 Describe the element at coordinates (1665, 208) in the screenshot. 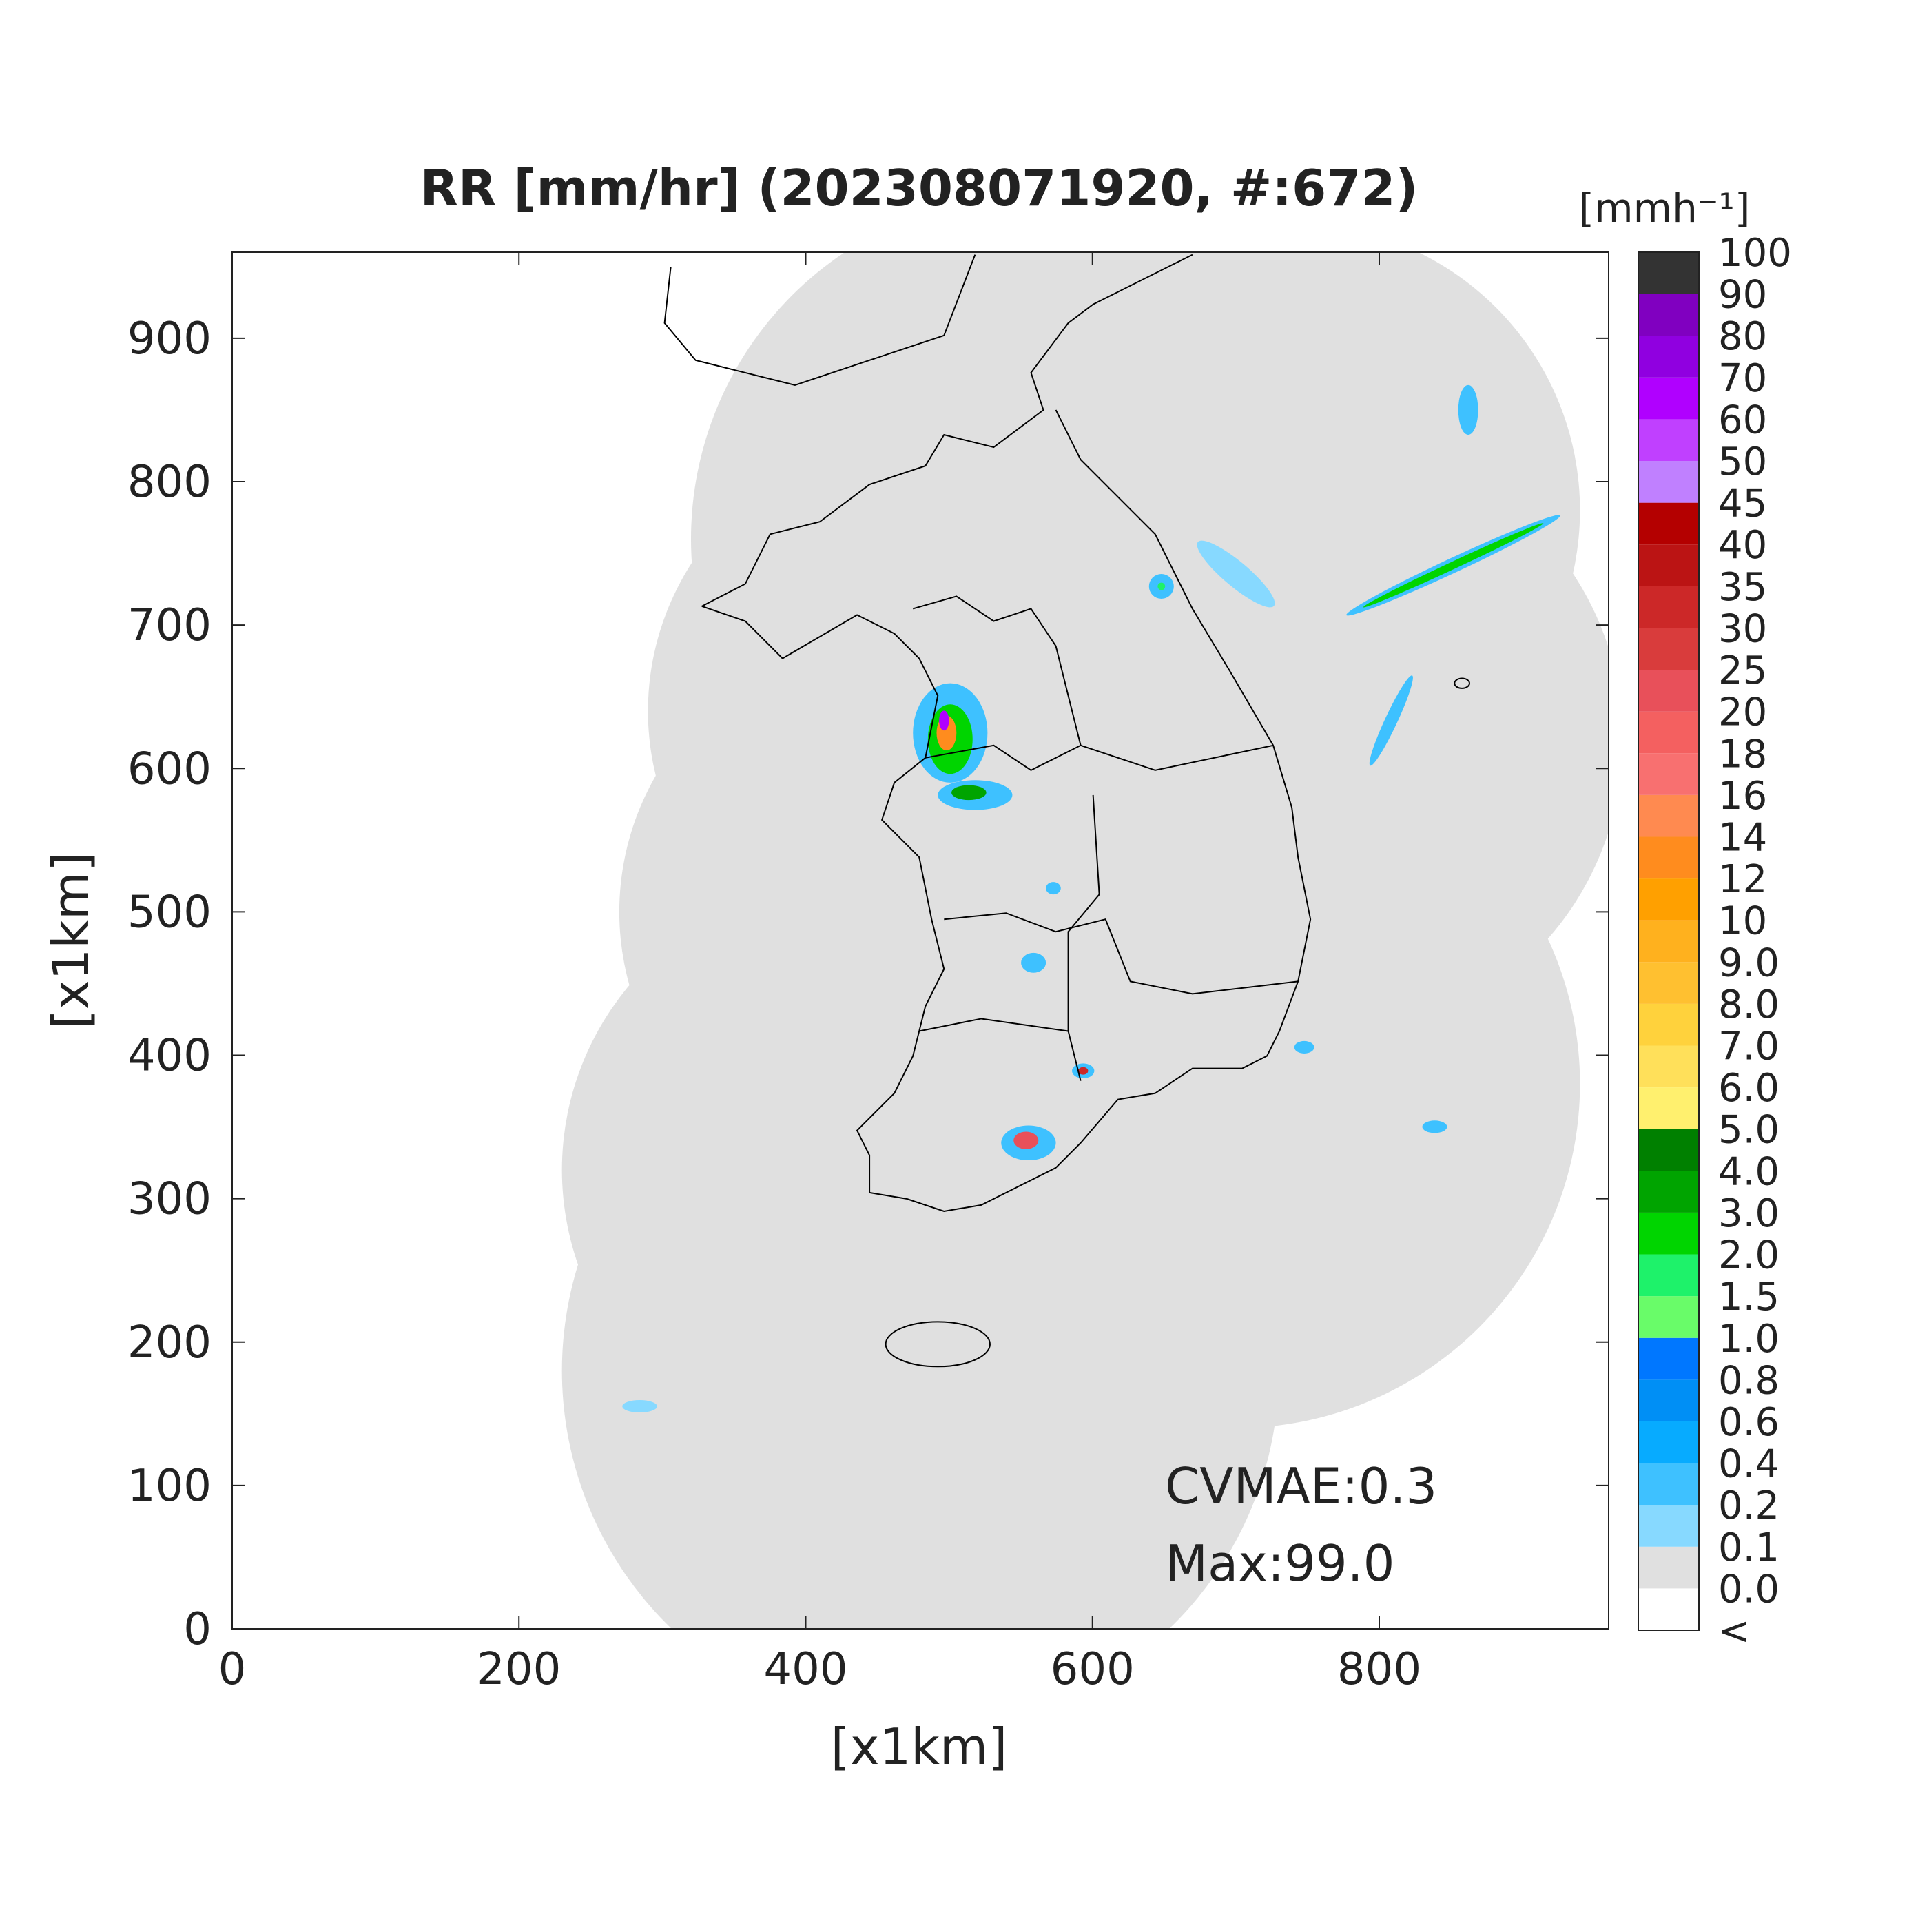

I see `colorbar-title: [mmh⁻¹]` at that location.